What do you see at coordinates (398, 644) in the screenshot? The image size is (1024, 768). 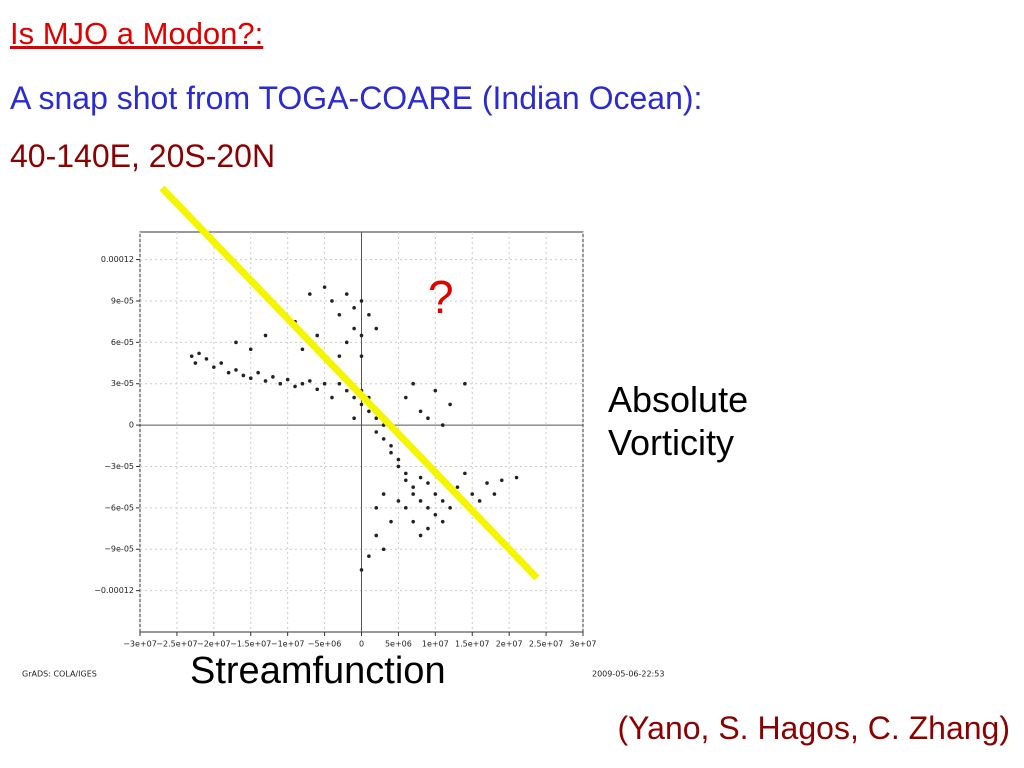 I see `x-tick-label: 5e+06` at bounding box center [398, 644].